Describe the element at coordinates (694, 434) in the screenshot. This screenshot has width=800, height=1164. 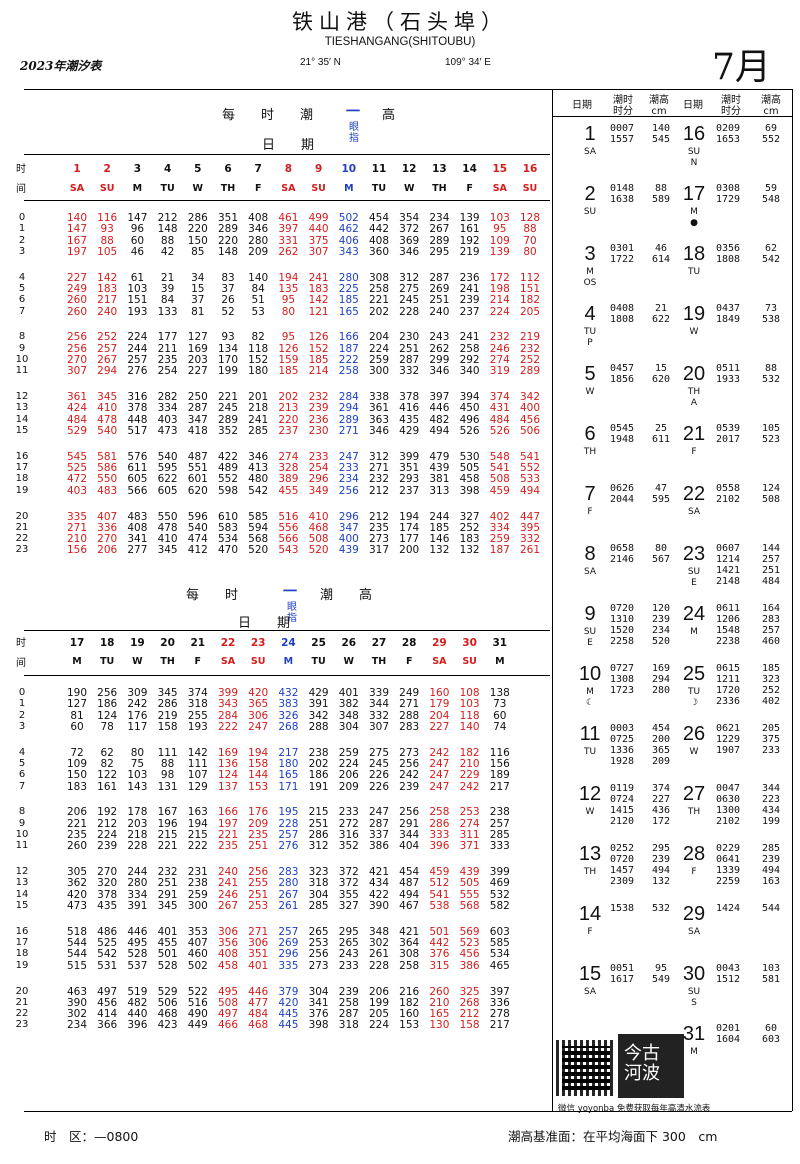
I see `date-number: 21` at that location.